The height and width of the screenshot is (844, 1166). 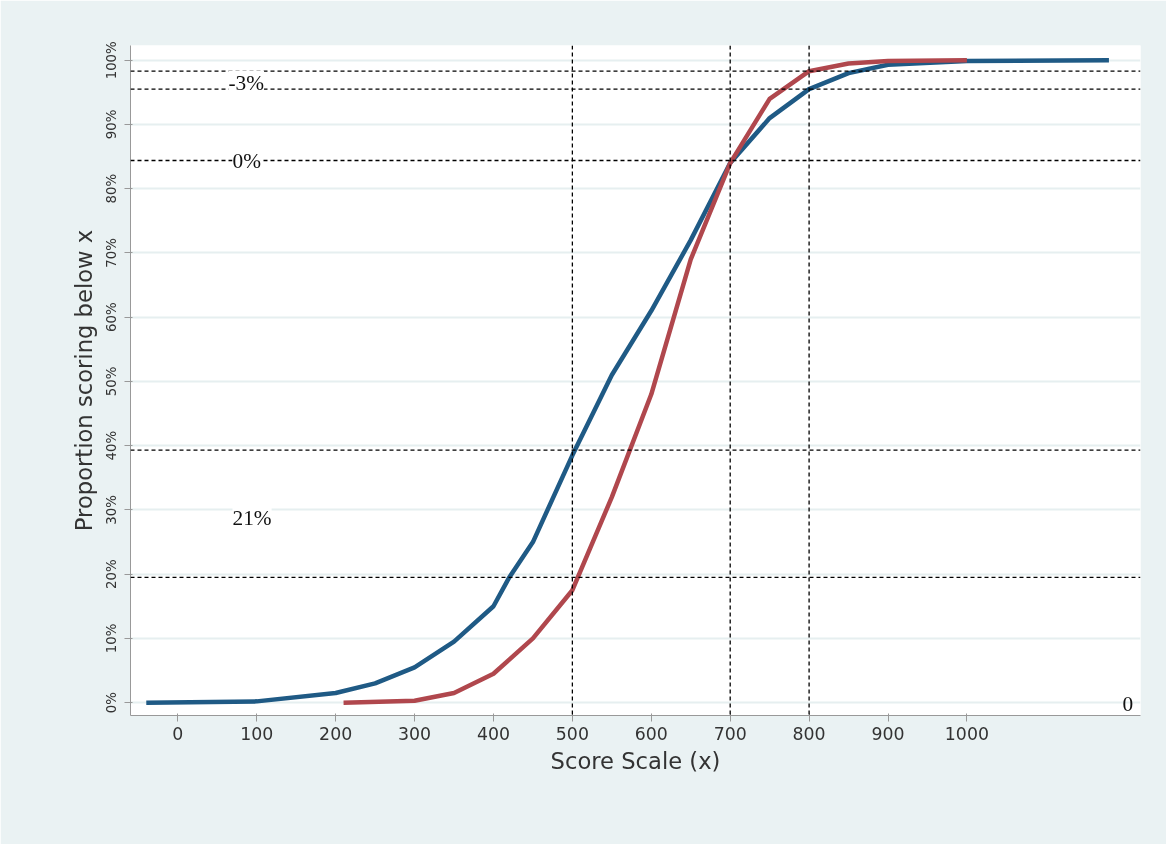 I want to click on x-tick-label: 600, so click(x=651, y=733).